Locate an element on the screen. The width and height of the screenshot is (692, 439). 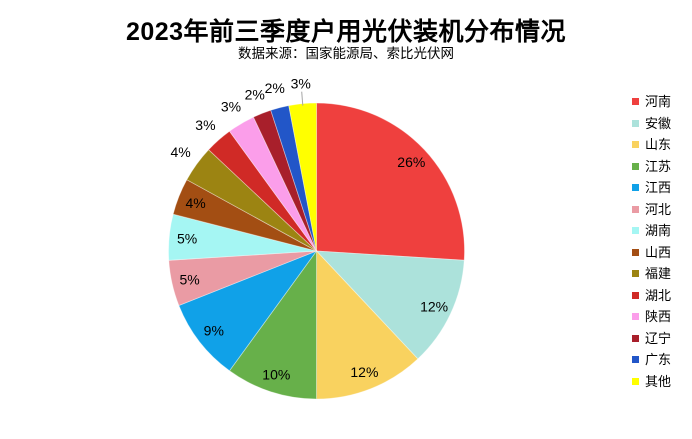
pie-label-山东: 12% is located at coordinates (364, 372).